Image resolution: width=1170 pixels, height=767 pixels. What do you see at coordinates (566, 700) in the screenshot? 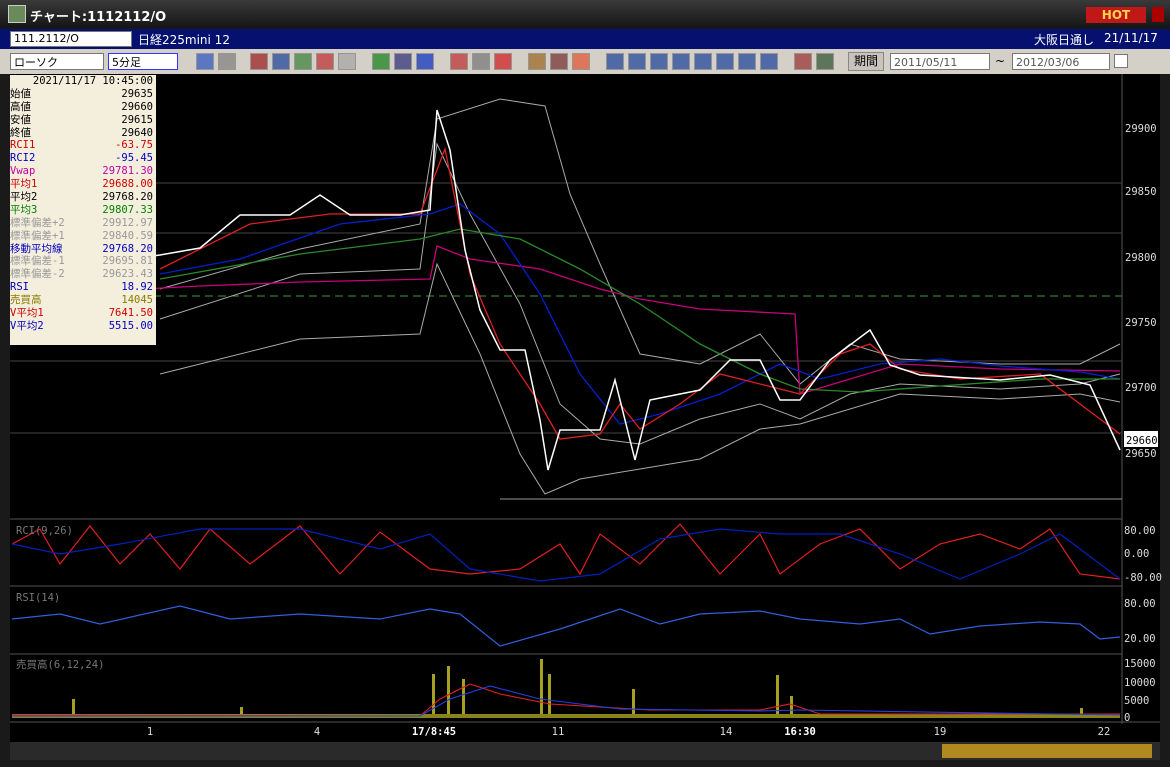
I see `volume-lines` at bounding box center [566, 700].